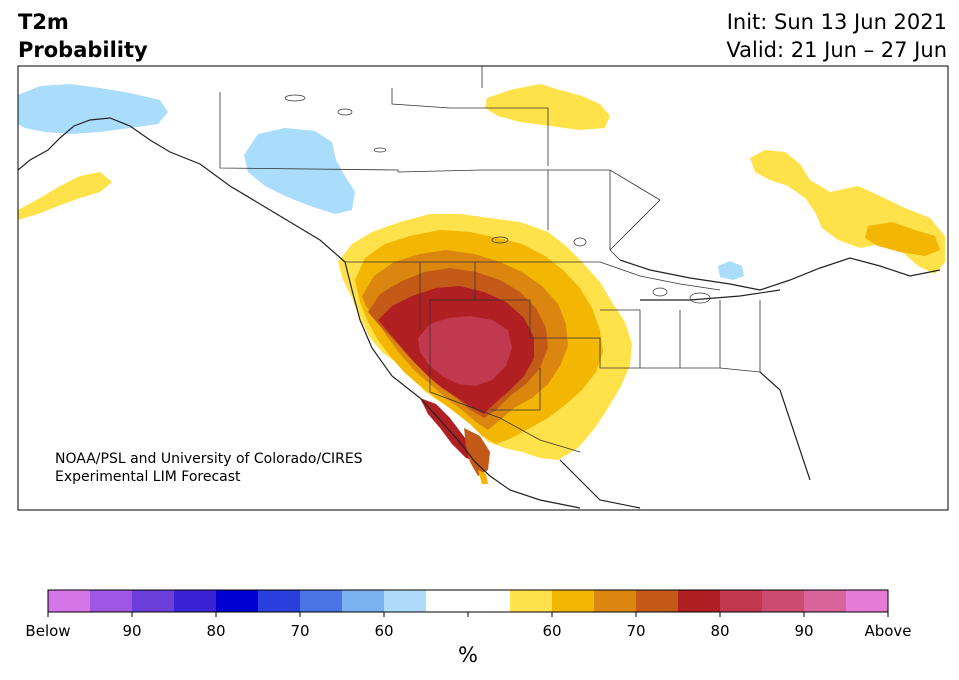  Describe the element at coordinates (836, 22) in the screenshot. I see `init-date: Init: Sun 13 Jun 2021` at that location.